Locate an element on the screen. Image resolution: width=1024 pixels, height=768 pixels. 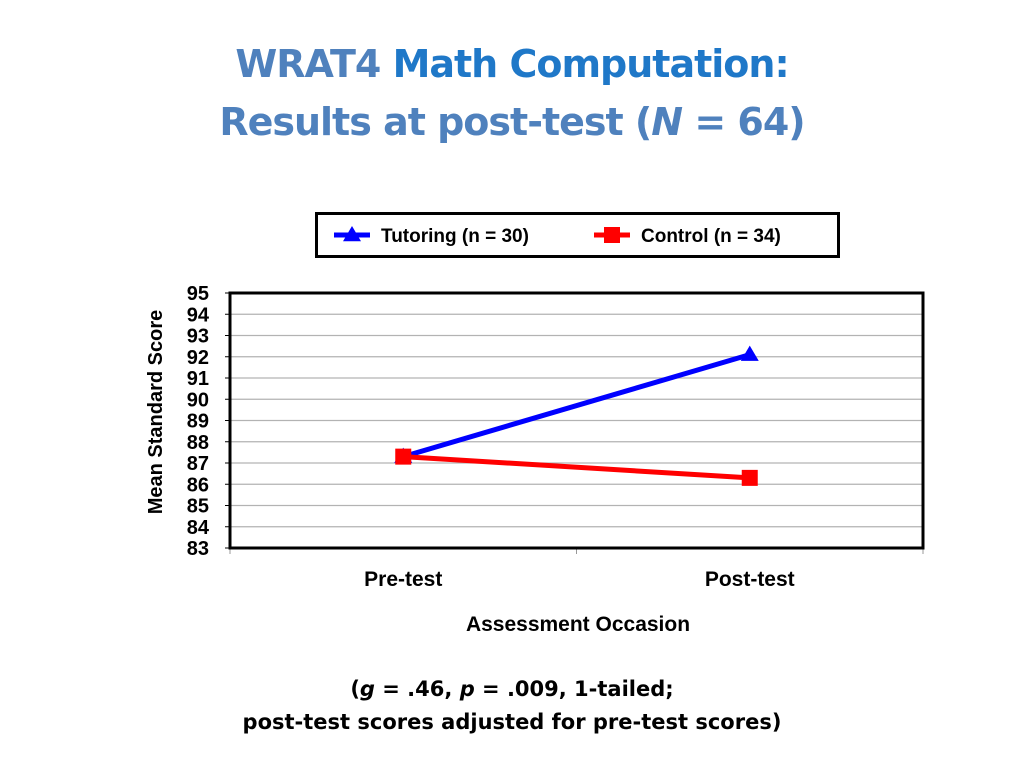
series-line-square is located at coordinates (576, 467).